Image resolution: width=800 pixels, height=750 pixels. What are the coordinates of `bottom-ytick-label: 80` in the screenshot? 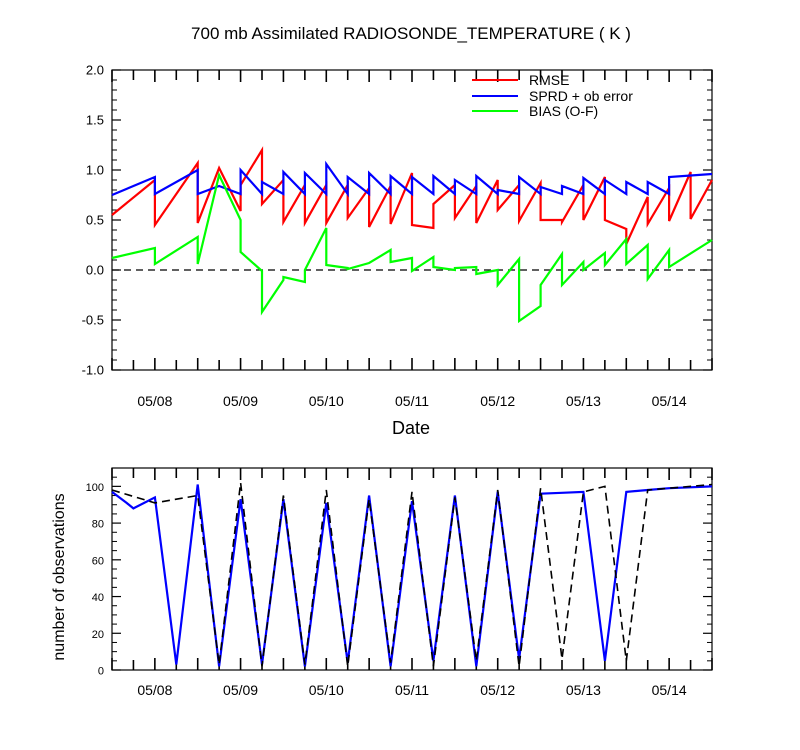 It's located at (98, 525).